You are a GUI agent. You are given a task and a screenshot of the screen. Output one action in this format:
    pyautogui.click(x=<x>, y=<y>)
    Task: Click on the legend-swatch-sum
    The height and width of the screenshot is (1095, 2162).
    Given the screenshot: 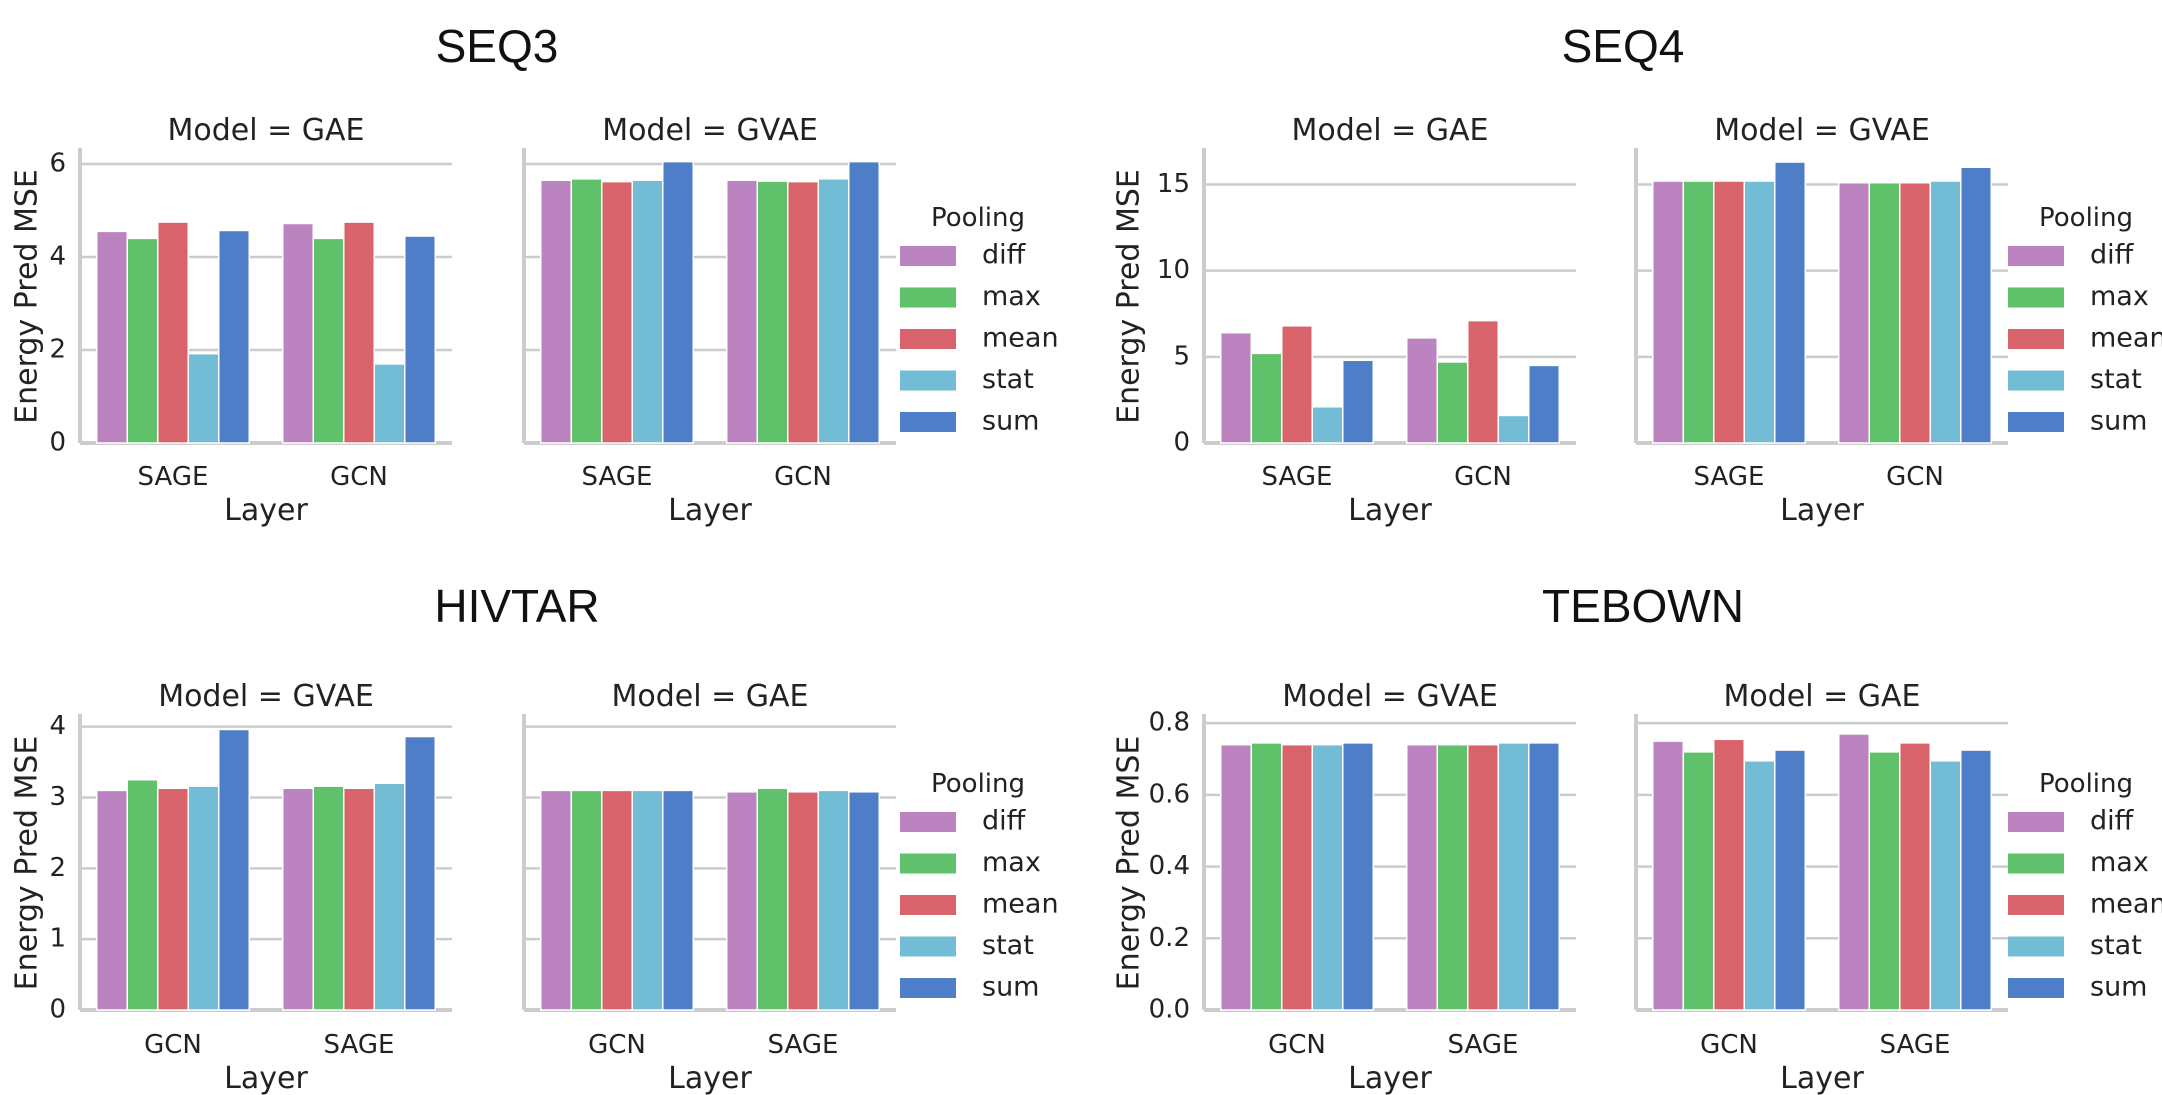 What is the action you would take?
    pyautogui.click(x=2036, y=422)
    